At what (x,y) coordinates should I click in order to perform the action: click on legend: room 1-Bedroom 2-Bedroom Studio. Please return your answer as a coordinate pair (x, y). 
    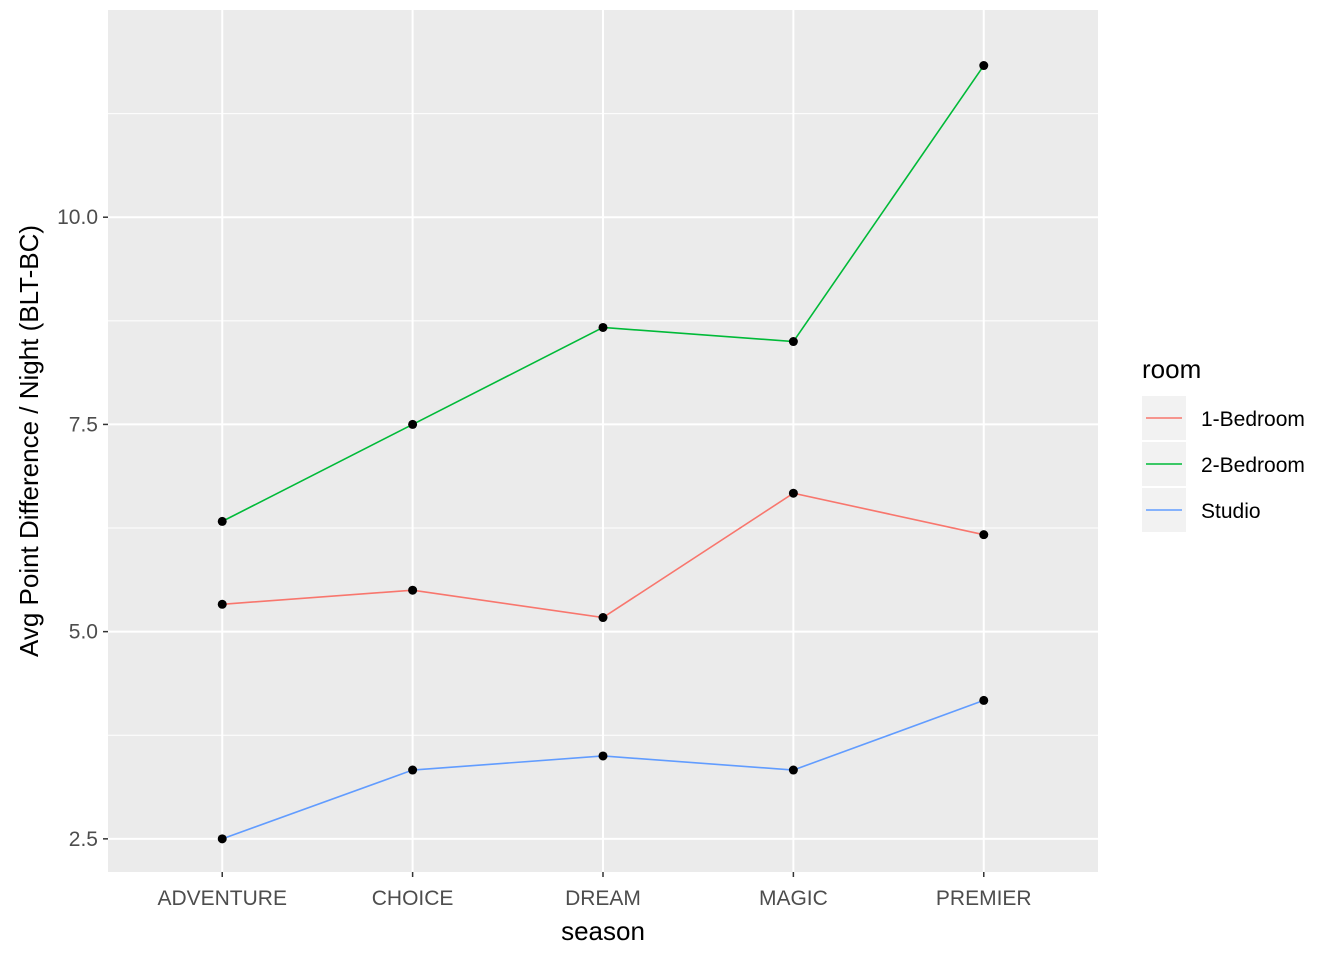
    Looking at the image, I should click on (1223, 443).